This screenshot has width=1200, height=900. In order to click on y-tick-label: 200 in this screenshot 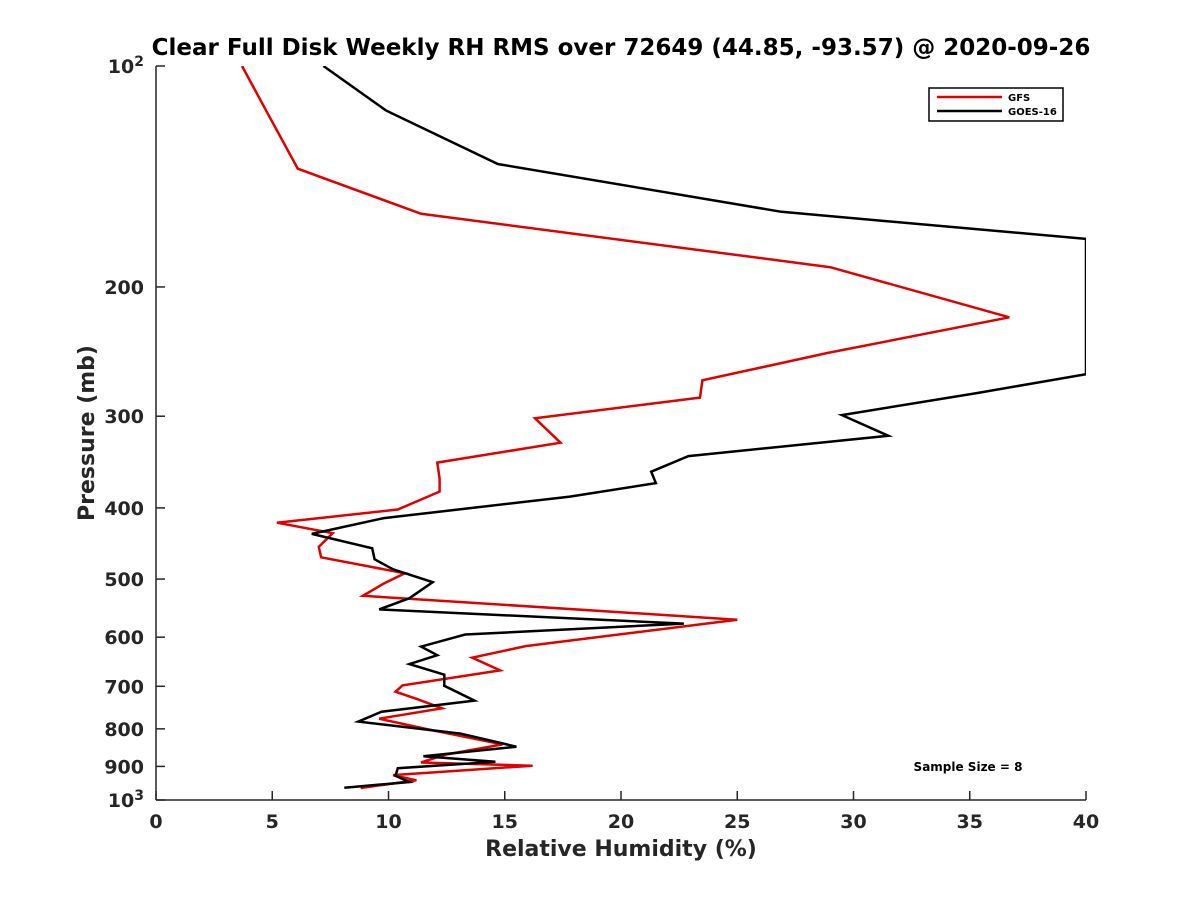, I will do `click(124, 288)`.